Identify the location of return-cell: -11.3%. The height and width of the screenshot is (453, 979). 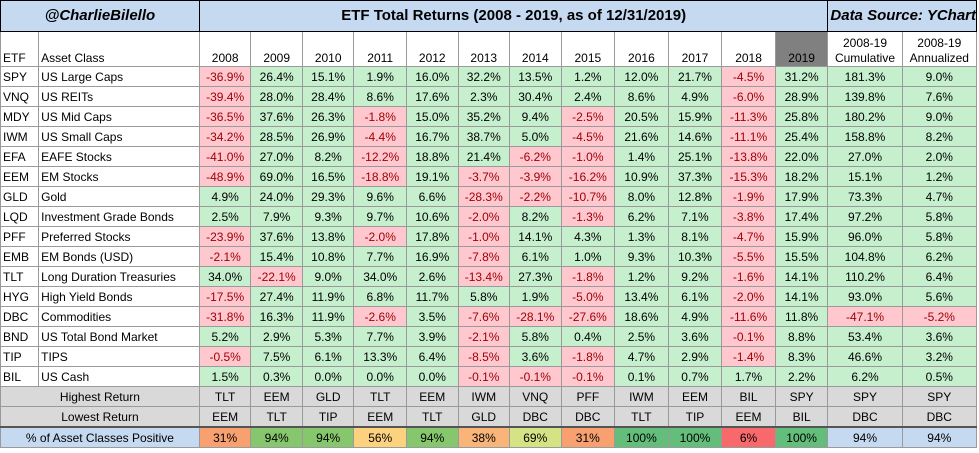
(748, 116).